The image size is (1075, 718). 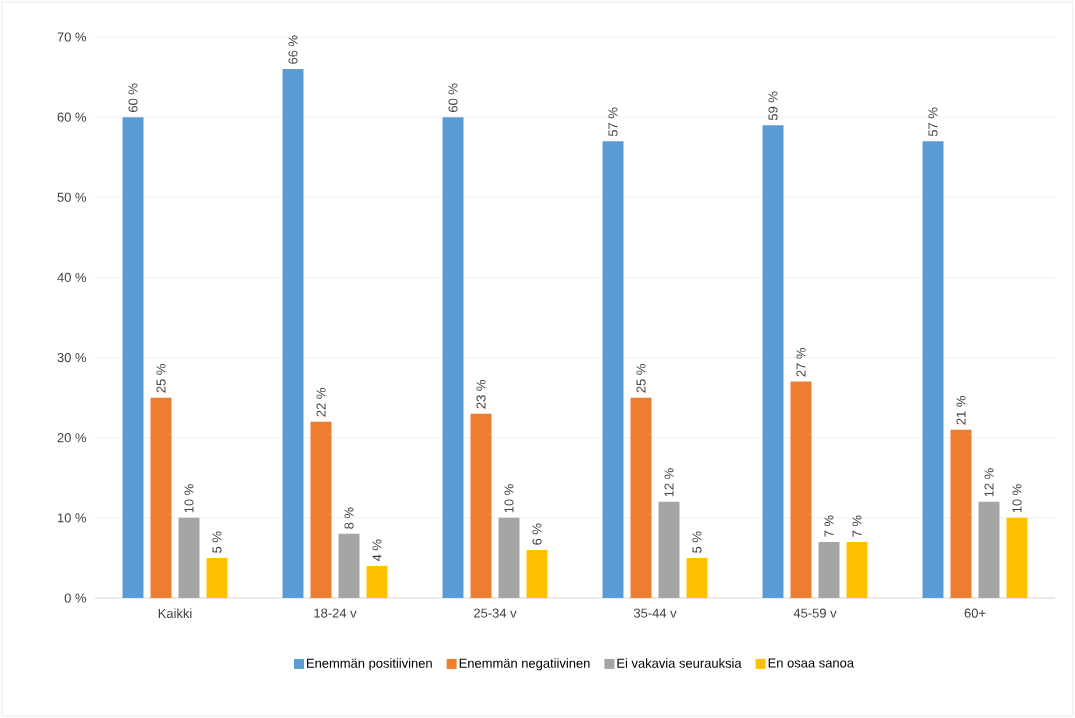 What do you see at coordinates (72, 277) in the screenshot?
I see `y-tick-label: 40 %` at bounding box center [72, 277].